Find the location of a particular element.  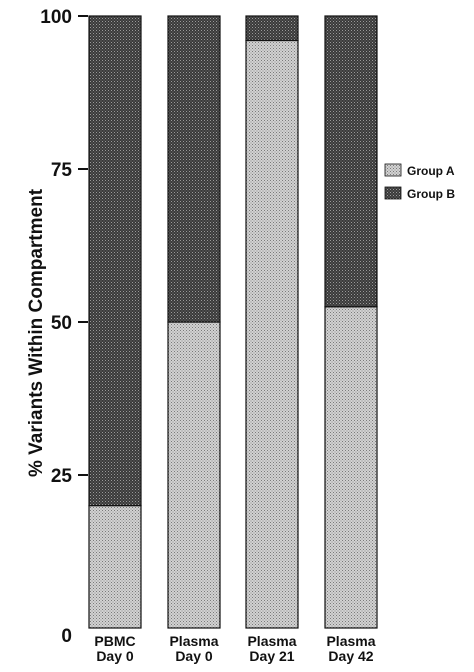

x-tick-label: Plasma Day 42 is located at coordinates (350, 648).